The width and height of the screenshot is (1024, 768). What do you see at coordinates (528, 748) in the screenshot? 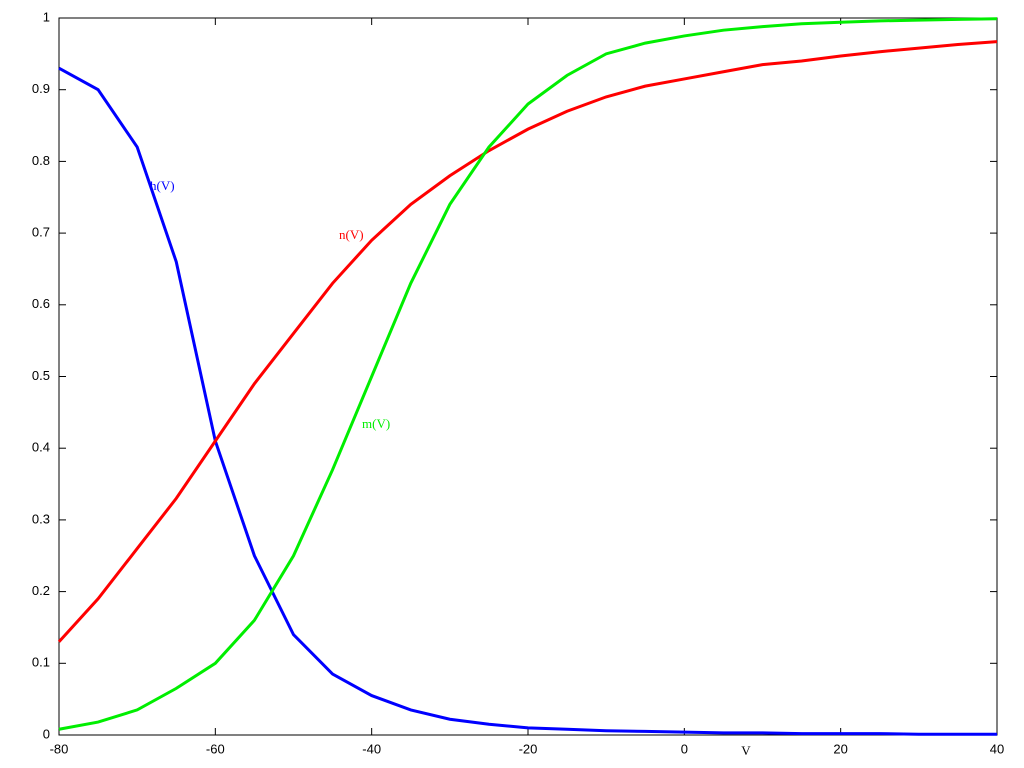
I see `x-tick-label: -20` at bounding box center [528, 748].